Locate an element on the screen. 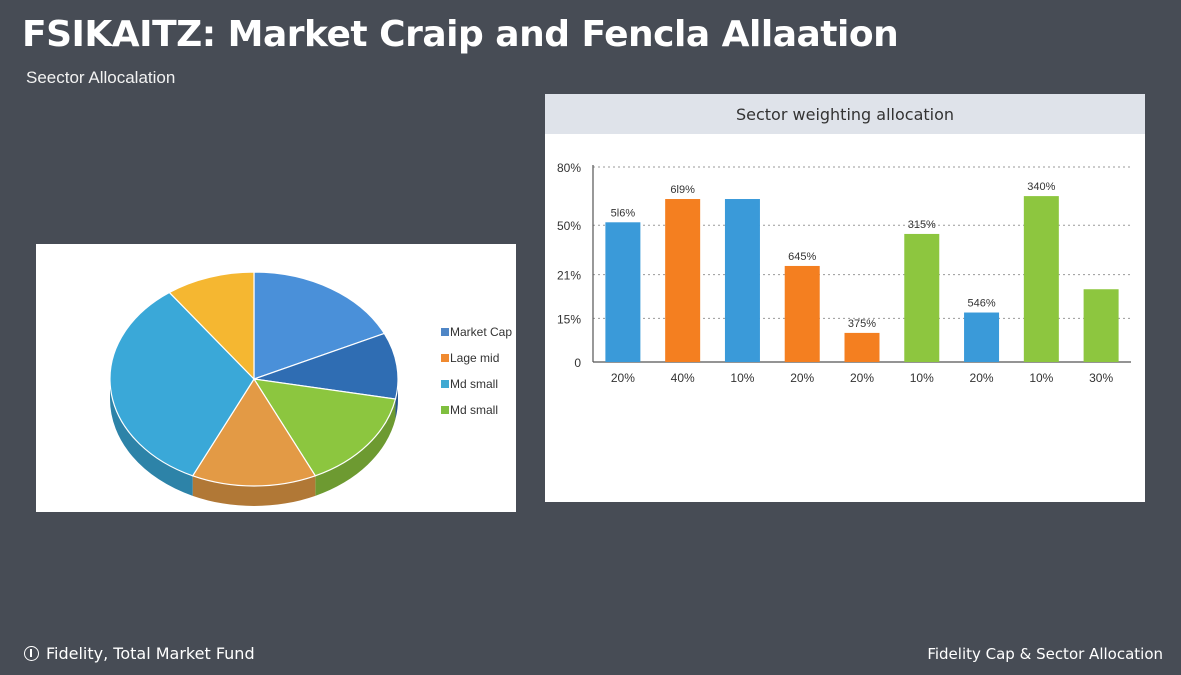 The image size is (1181, 675). pie-chart is located at coordinates (254, 388).